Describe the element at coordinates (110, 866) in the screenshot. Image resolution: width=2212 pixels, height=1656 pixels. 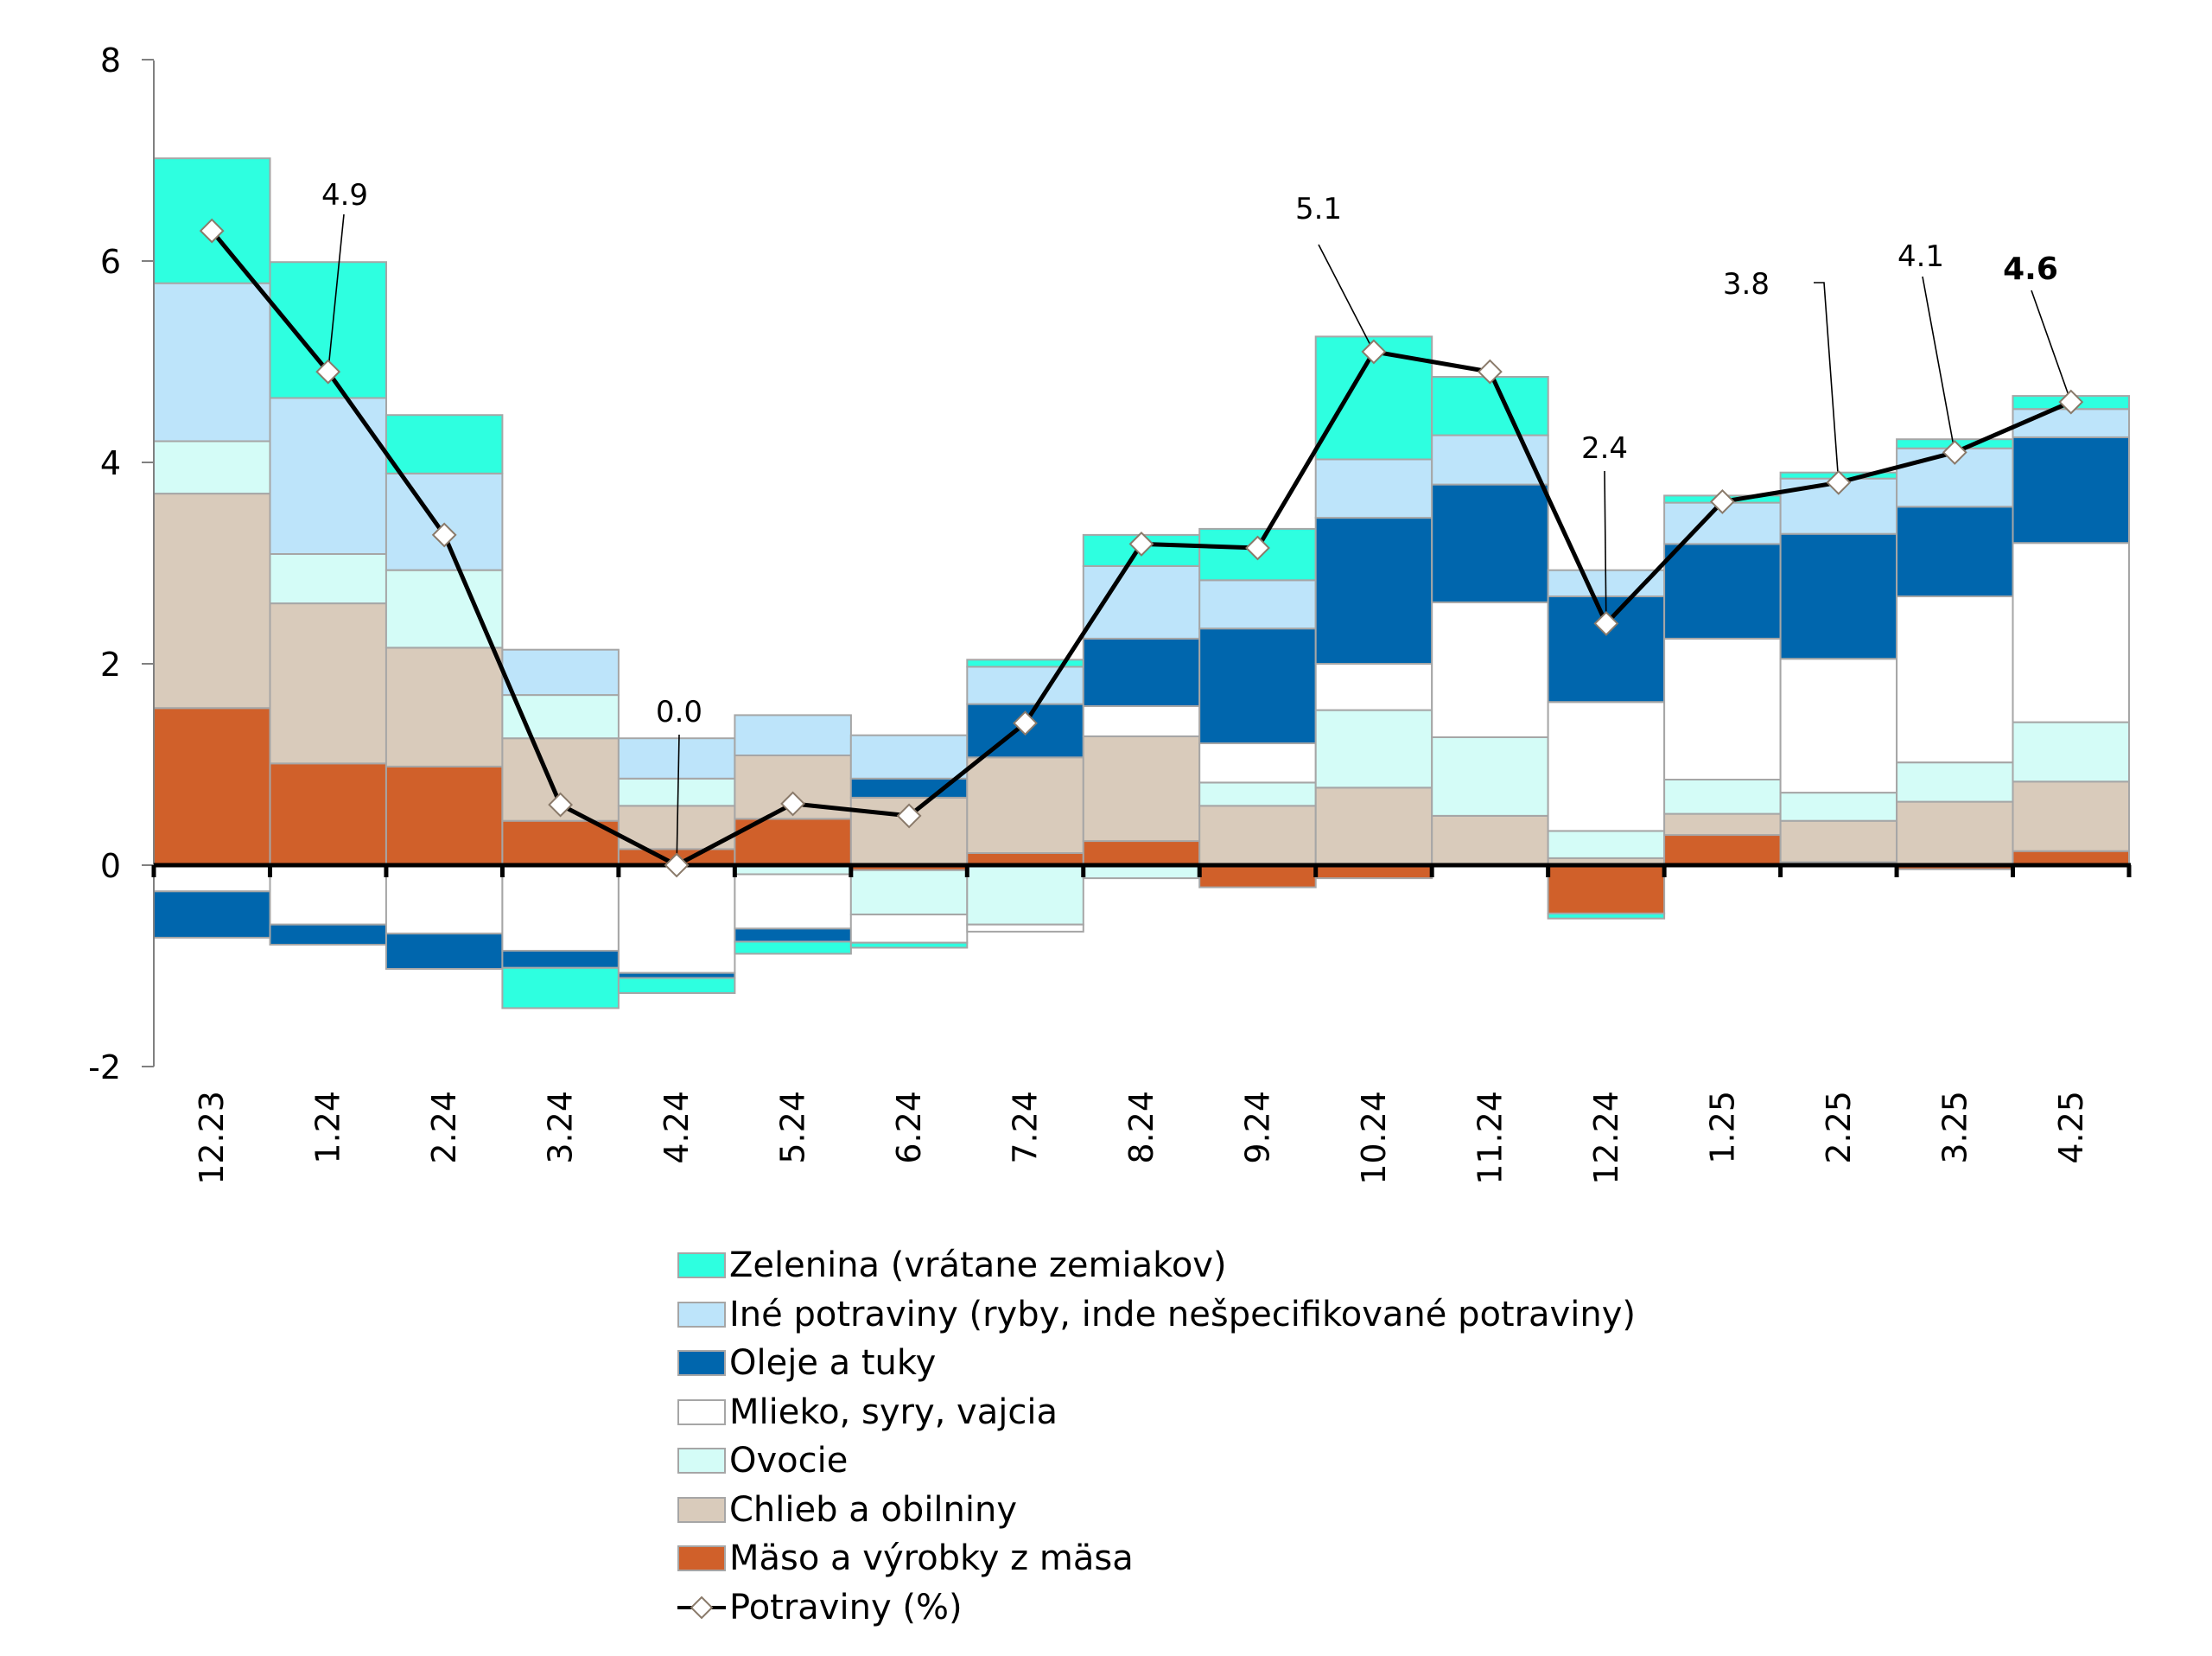
I see `y-tick-label: 0` at that location.